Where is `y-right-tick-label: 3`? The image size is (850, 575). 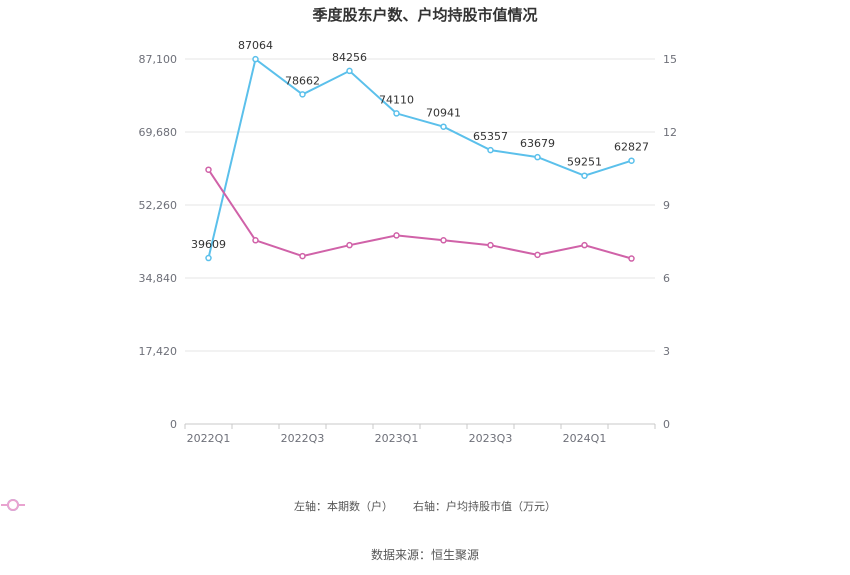
y-right-tick-label: 3 is located at coordinates (666, 351).